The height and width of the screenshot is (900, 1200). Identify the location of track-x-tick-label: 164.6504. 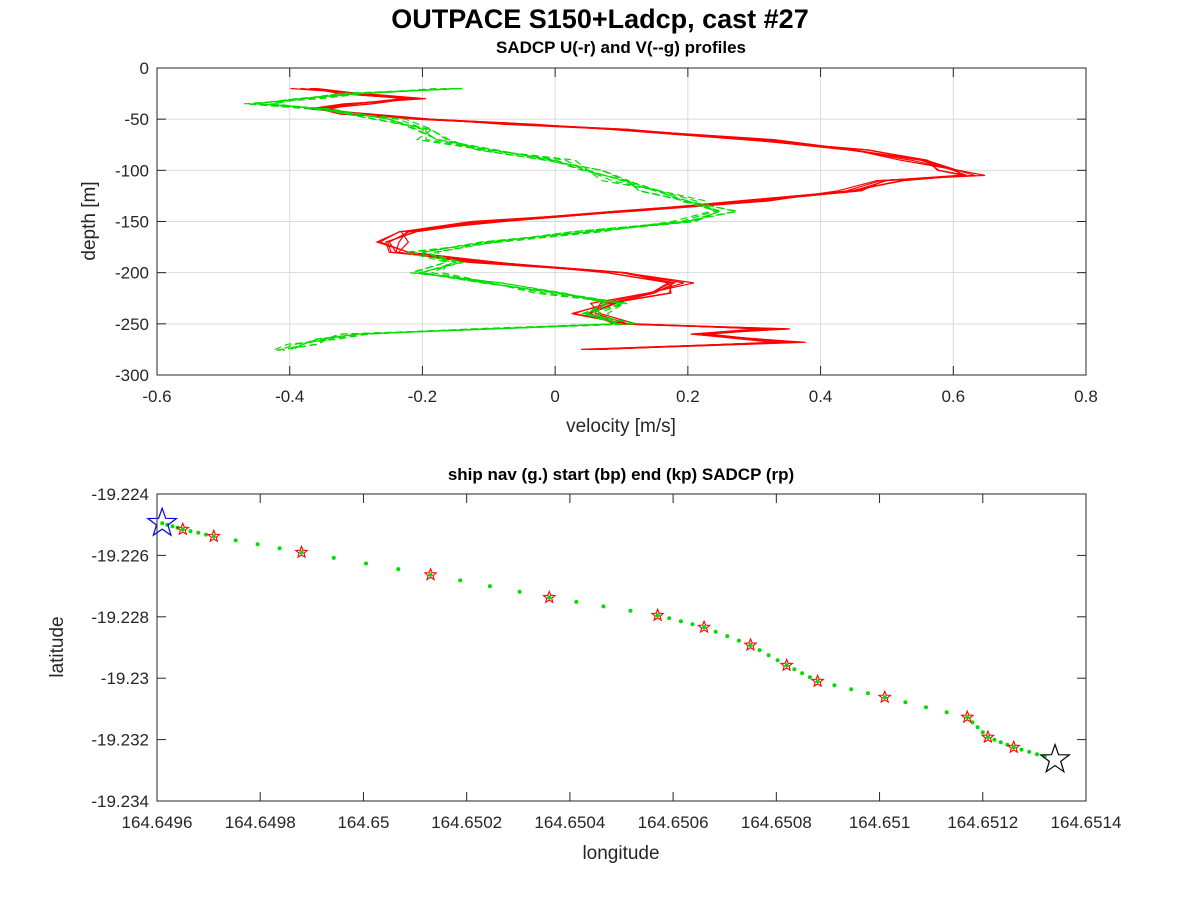
(569, 822).